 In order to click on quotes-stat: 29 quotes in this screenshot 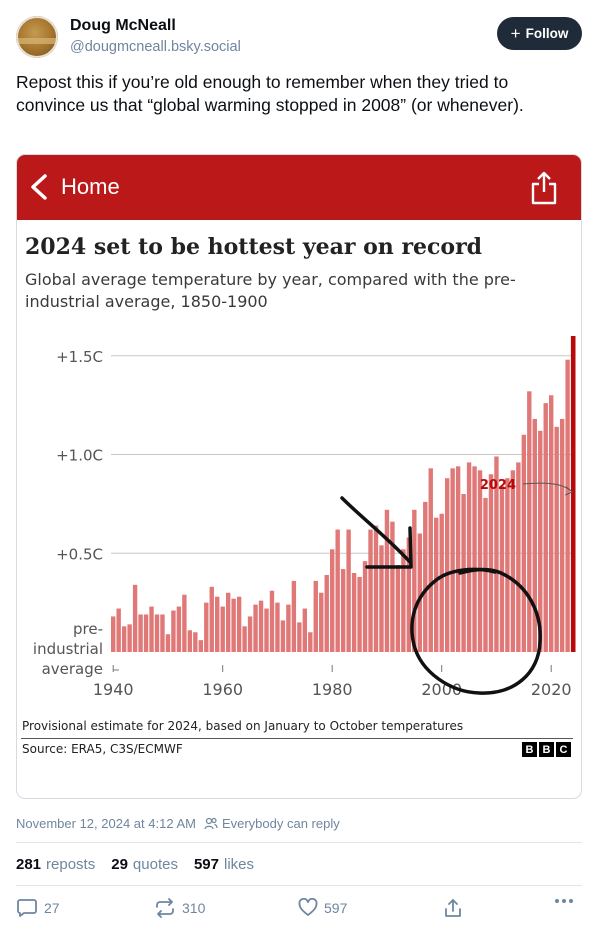, I will do `click(144, 864)`.